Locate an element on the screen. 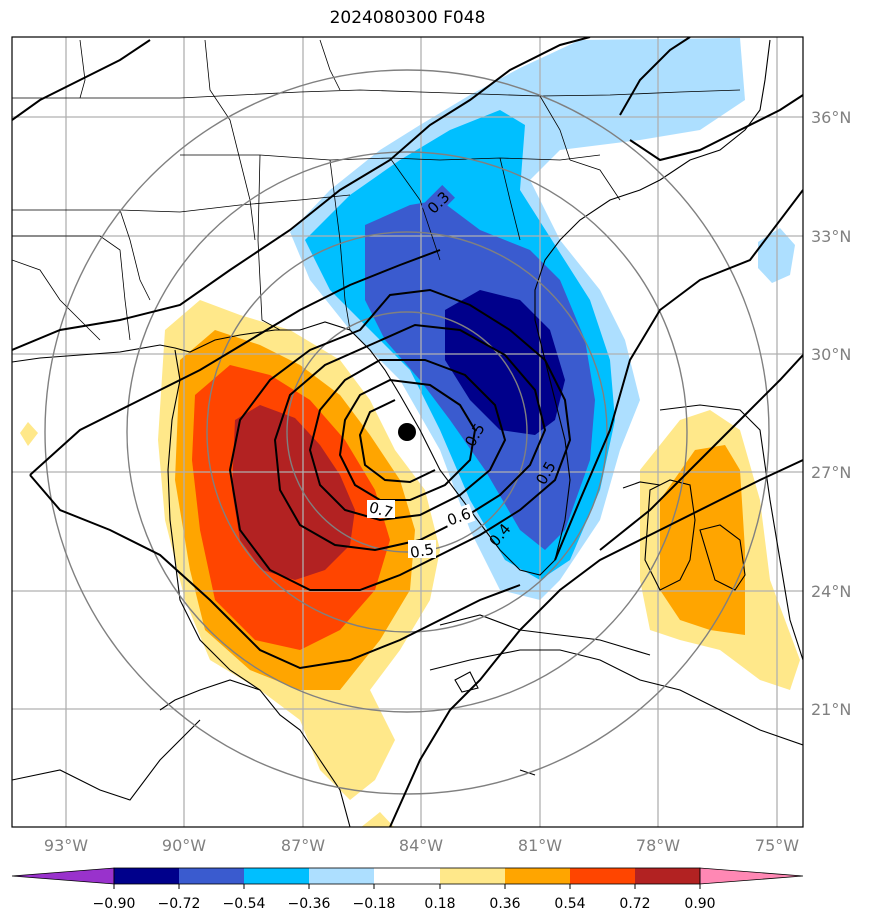 This screenshot has width=873, height=924. lat-label: 36°N is located at coordinates (831, 117).